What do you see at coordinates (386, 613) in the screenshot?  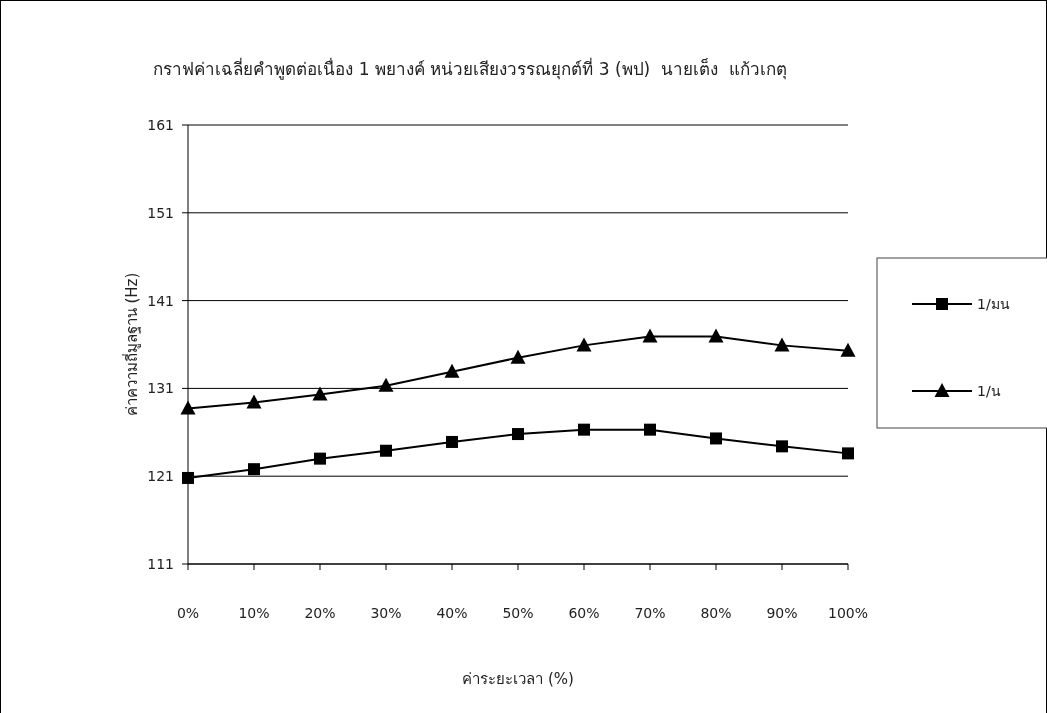 I see `x-tick-label: 30%` at bounding box center [386, 613].